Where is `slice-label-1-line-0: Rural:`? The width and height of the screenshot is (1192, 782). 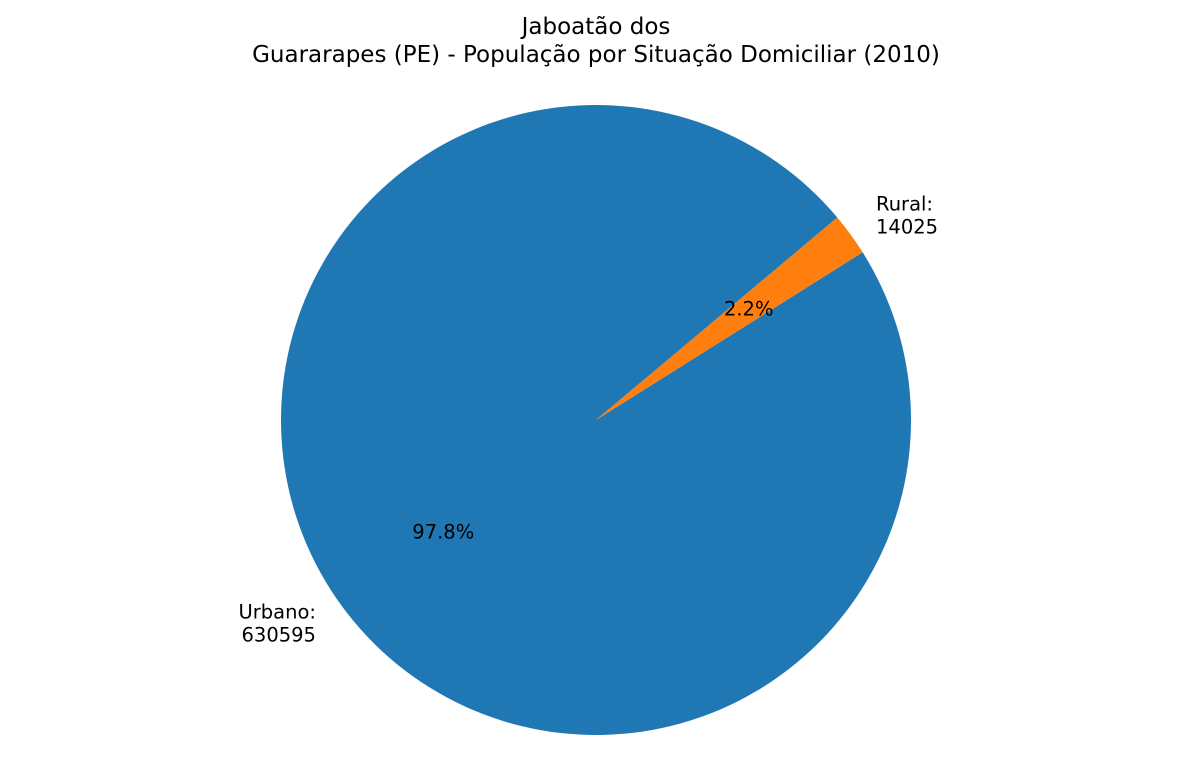
slice-label-1-line-0: Rural: is located at coordinates (904, 203).